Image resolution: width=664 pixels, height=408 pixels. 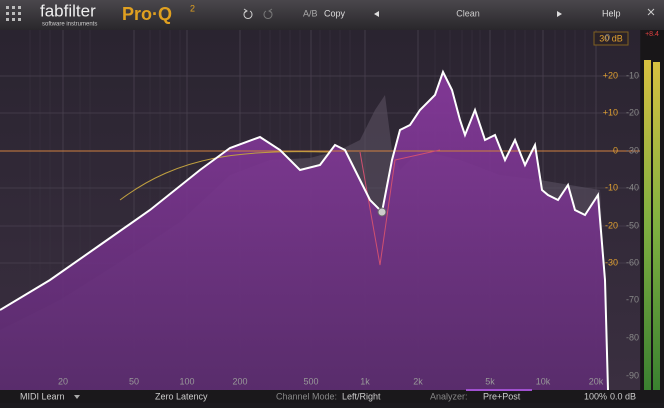 I want to click on midi-menu, so click(x=77, y=397).